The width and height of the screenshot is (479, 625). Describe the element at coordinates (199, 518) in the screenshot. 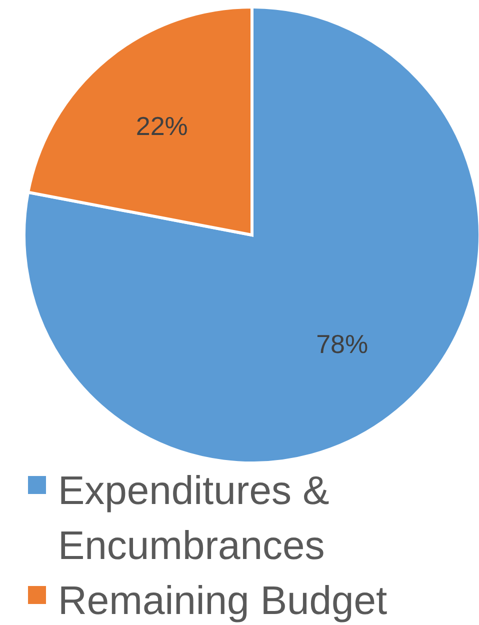

I see `legend-label: Expenditures & Encumbrances` at that location.